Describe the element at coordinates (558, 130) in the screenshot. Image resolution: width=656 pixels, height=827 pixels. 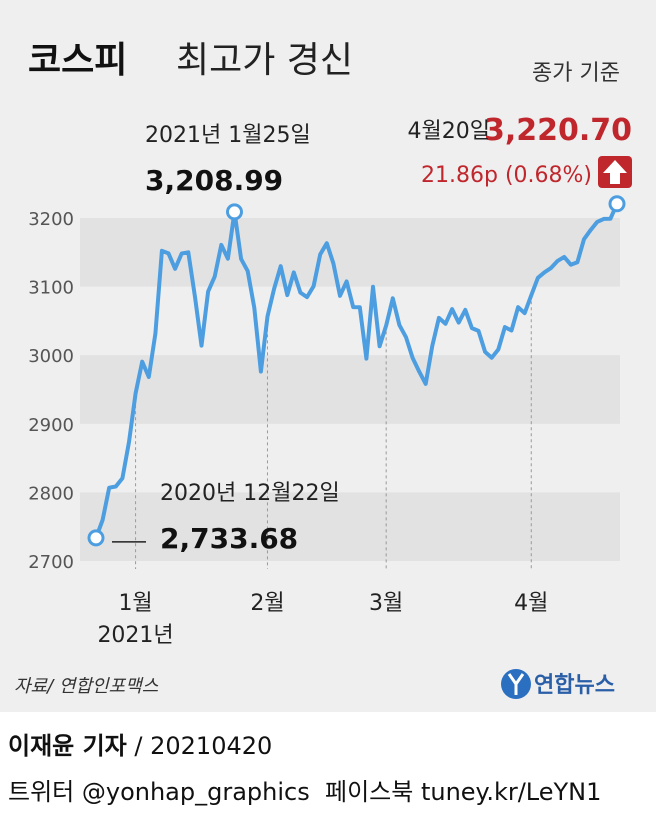
I see `value-label: 3,220.70` at that location.